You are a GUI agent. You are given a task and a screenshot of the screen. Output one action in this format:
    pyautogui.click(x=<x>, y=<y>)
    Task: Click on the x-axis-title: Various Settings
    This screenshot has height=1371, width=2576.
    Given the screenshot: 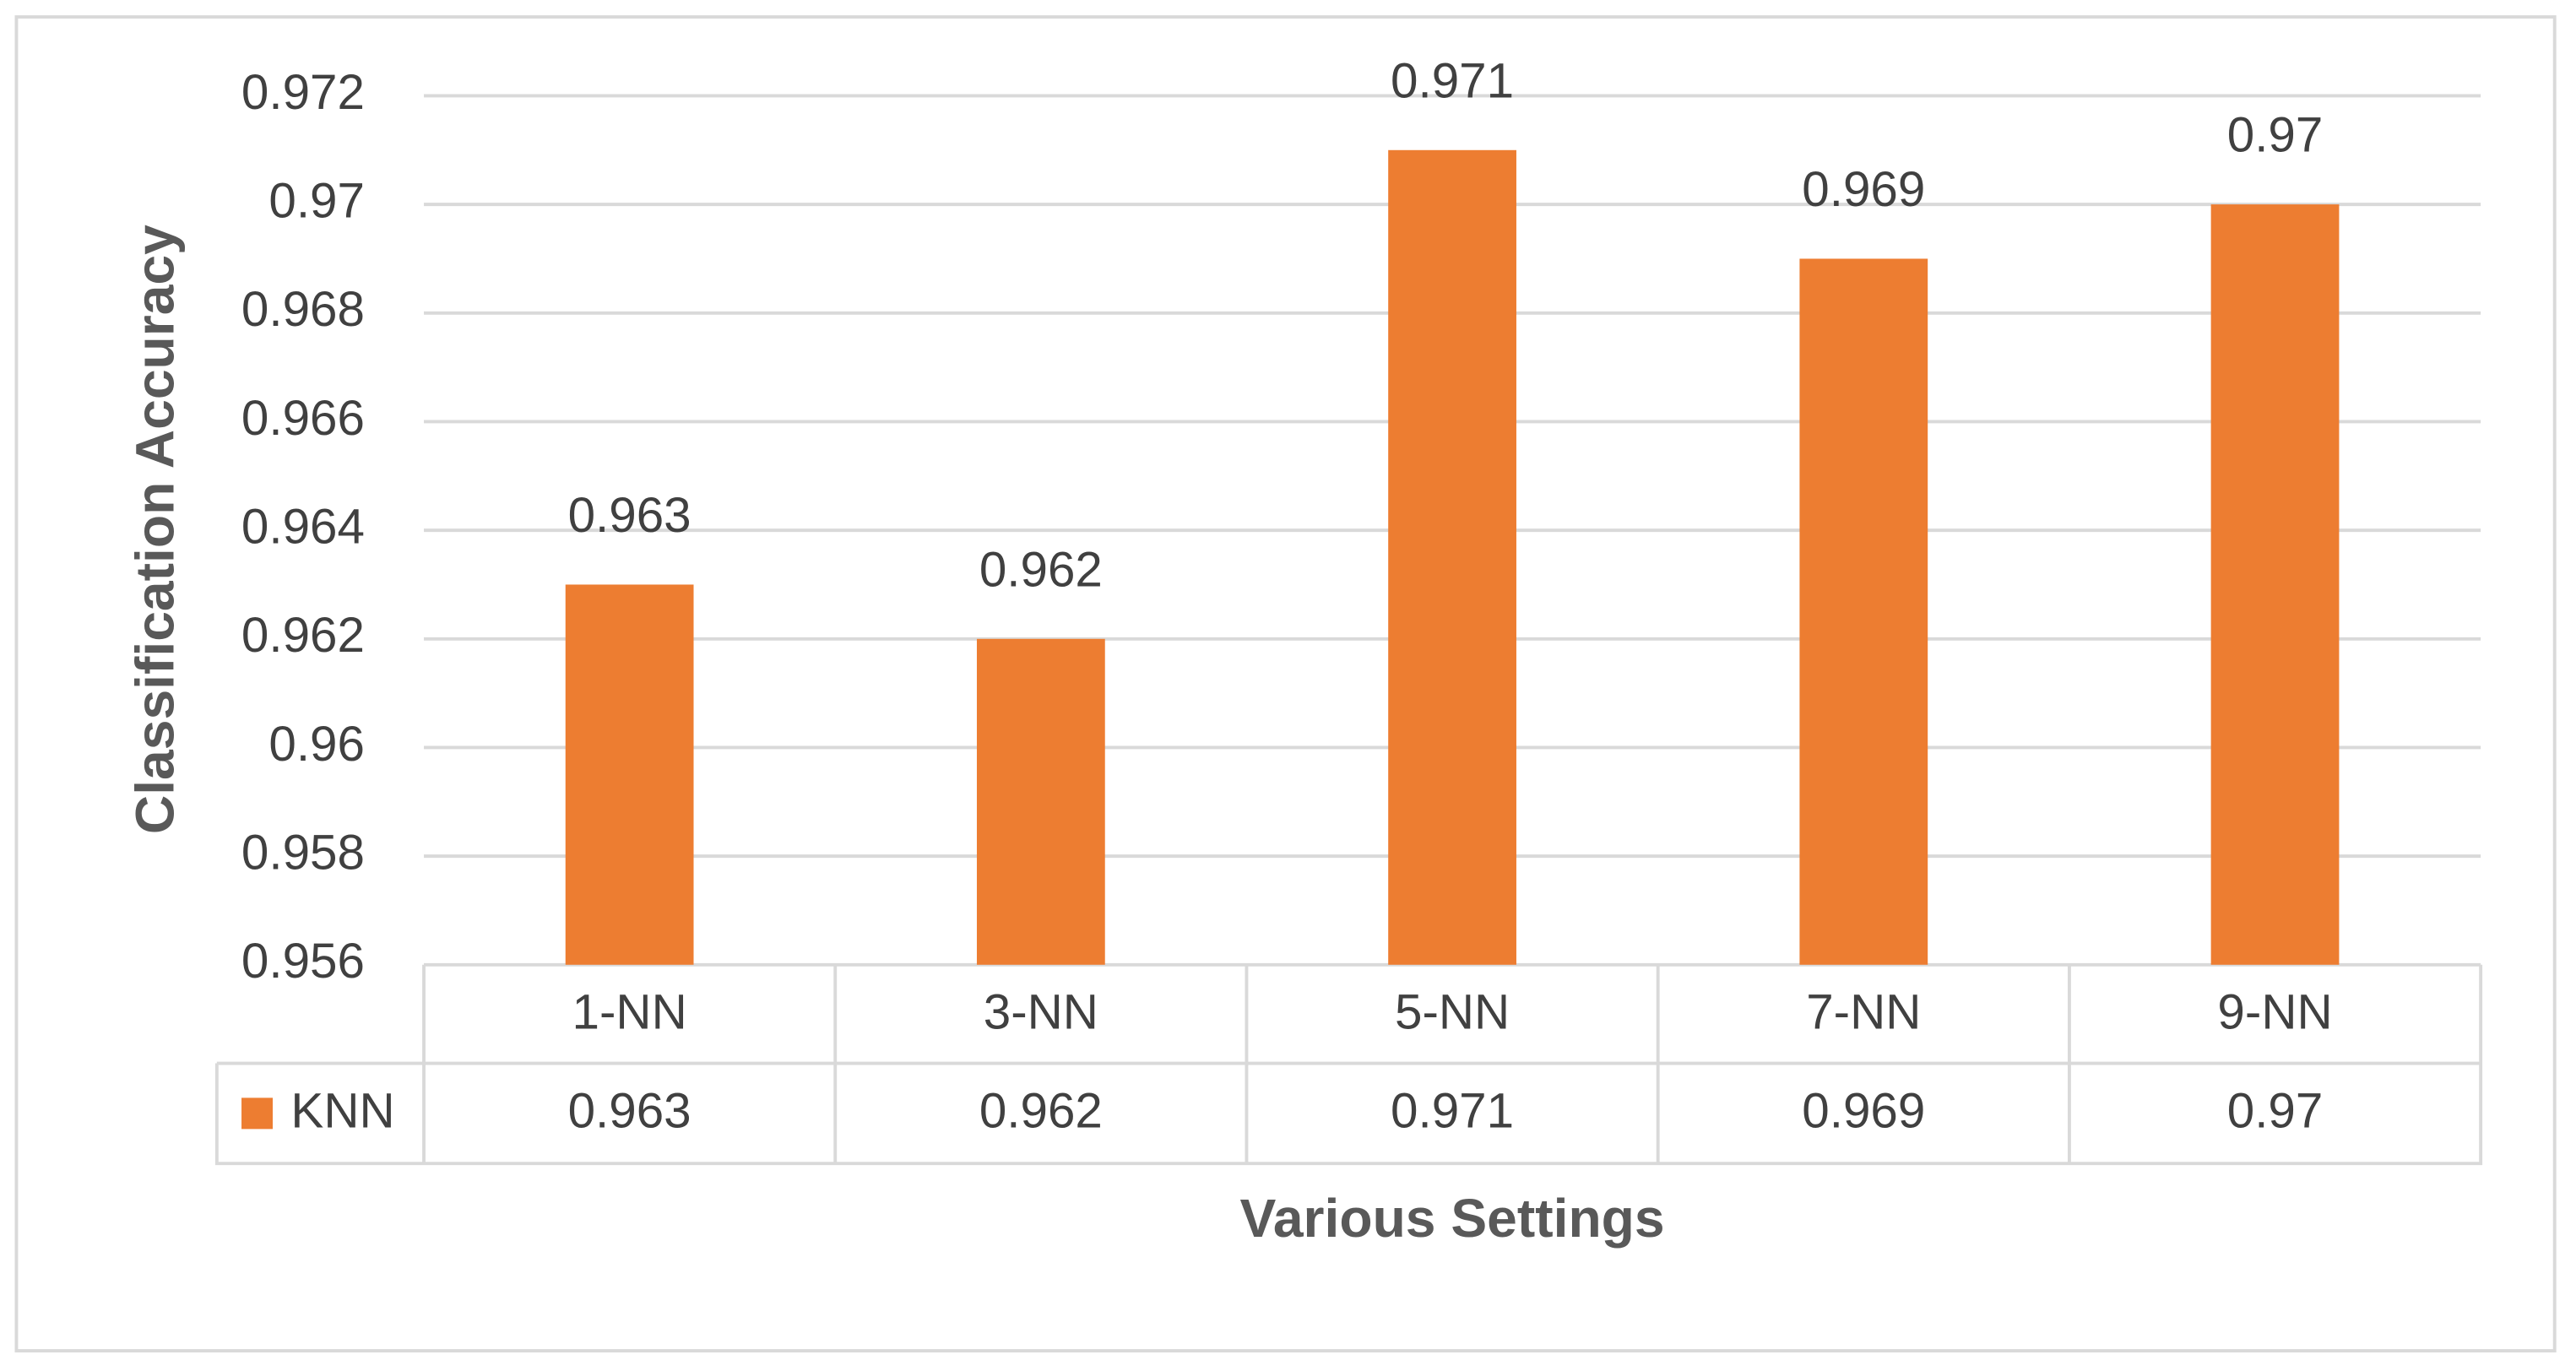 What is the action you would take?
    pyautogui.click(x=1453, y=1218)
    